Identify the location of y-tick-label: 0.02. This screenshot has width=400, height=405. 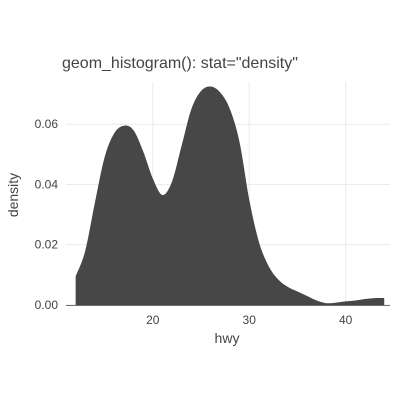
(47, 245).